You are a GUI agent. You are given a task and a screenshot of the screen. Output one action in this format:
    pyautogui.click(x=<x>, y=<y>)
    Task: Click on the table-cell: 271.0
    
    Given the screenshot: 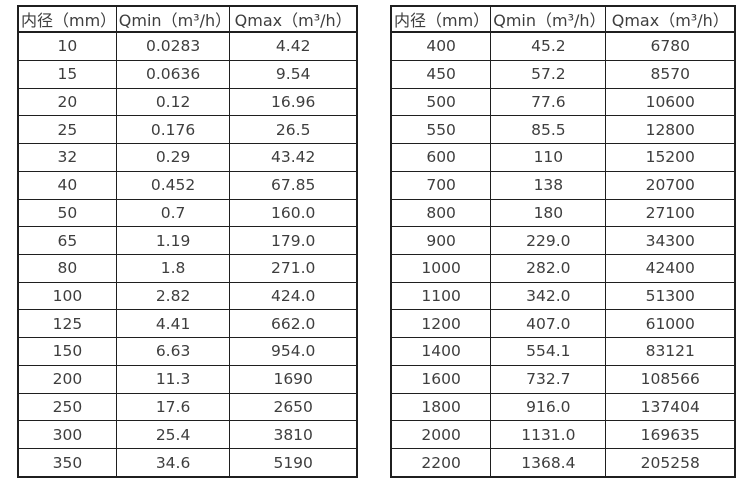 What is the action you would take?
    pyautogui.click(x=293, y=268)
    